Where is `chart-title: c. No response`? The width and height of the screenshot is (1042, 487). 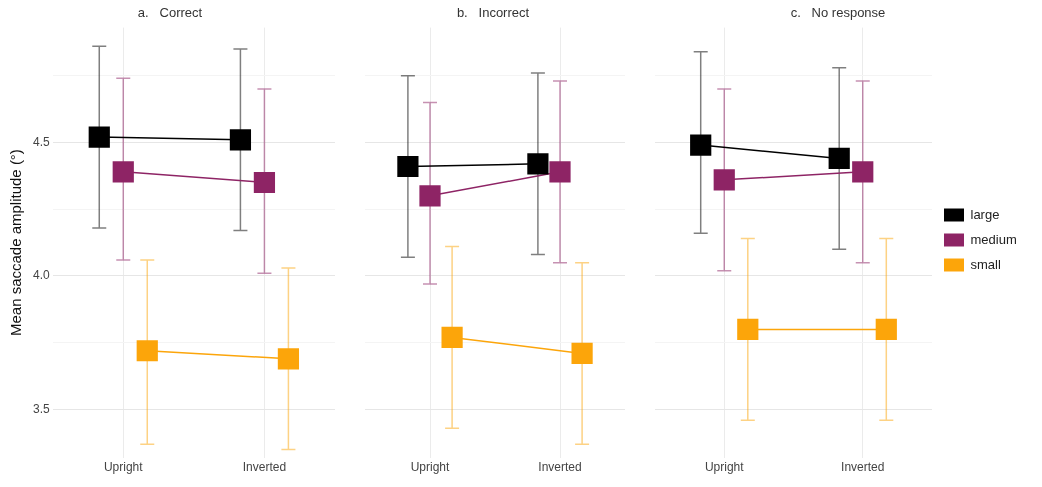 chart-title: c. No response is located at coordinates (838, 13).